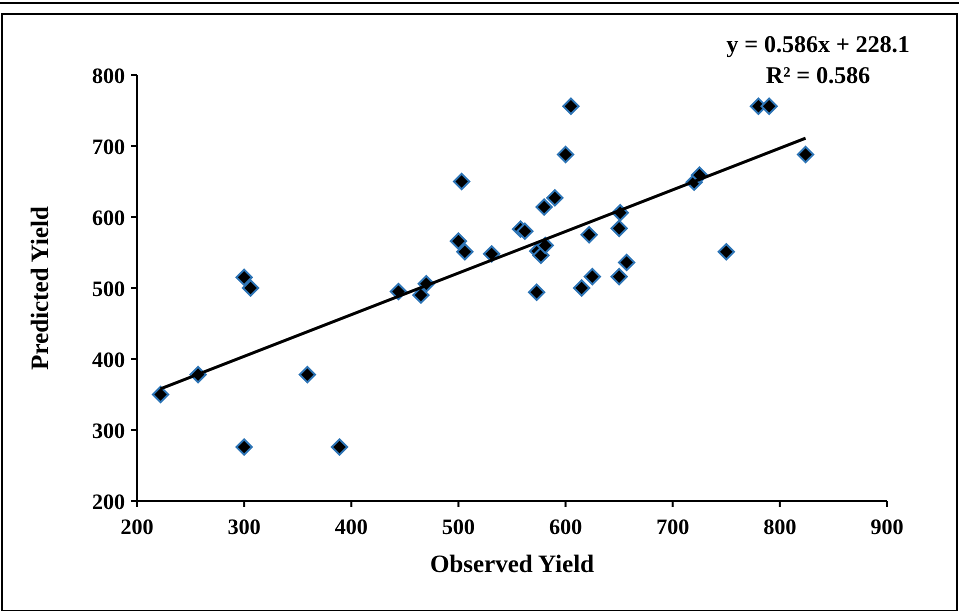 The image size is (959, 611). What do you see at coordinates (108, 501) in the screenshot?
I see `y-tick-label: 200` at bounding box center [108, 501].